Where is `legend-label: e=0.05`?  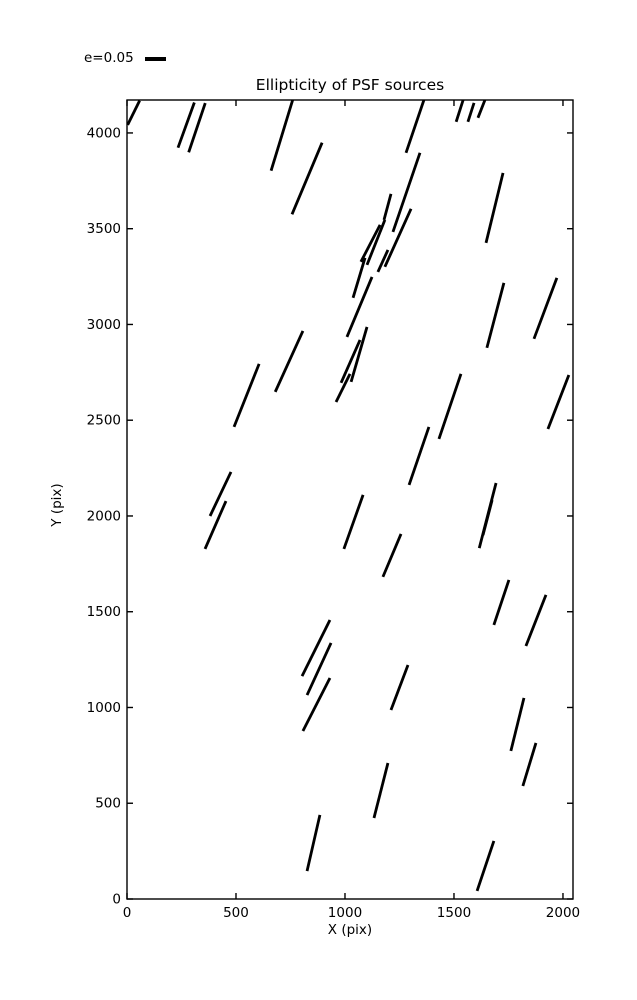 legend-label: e=0.05 is located at coordinates (109, 58).